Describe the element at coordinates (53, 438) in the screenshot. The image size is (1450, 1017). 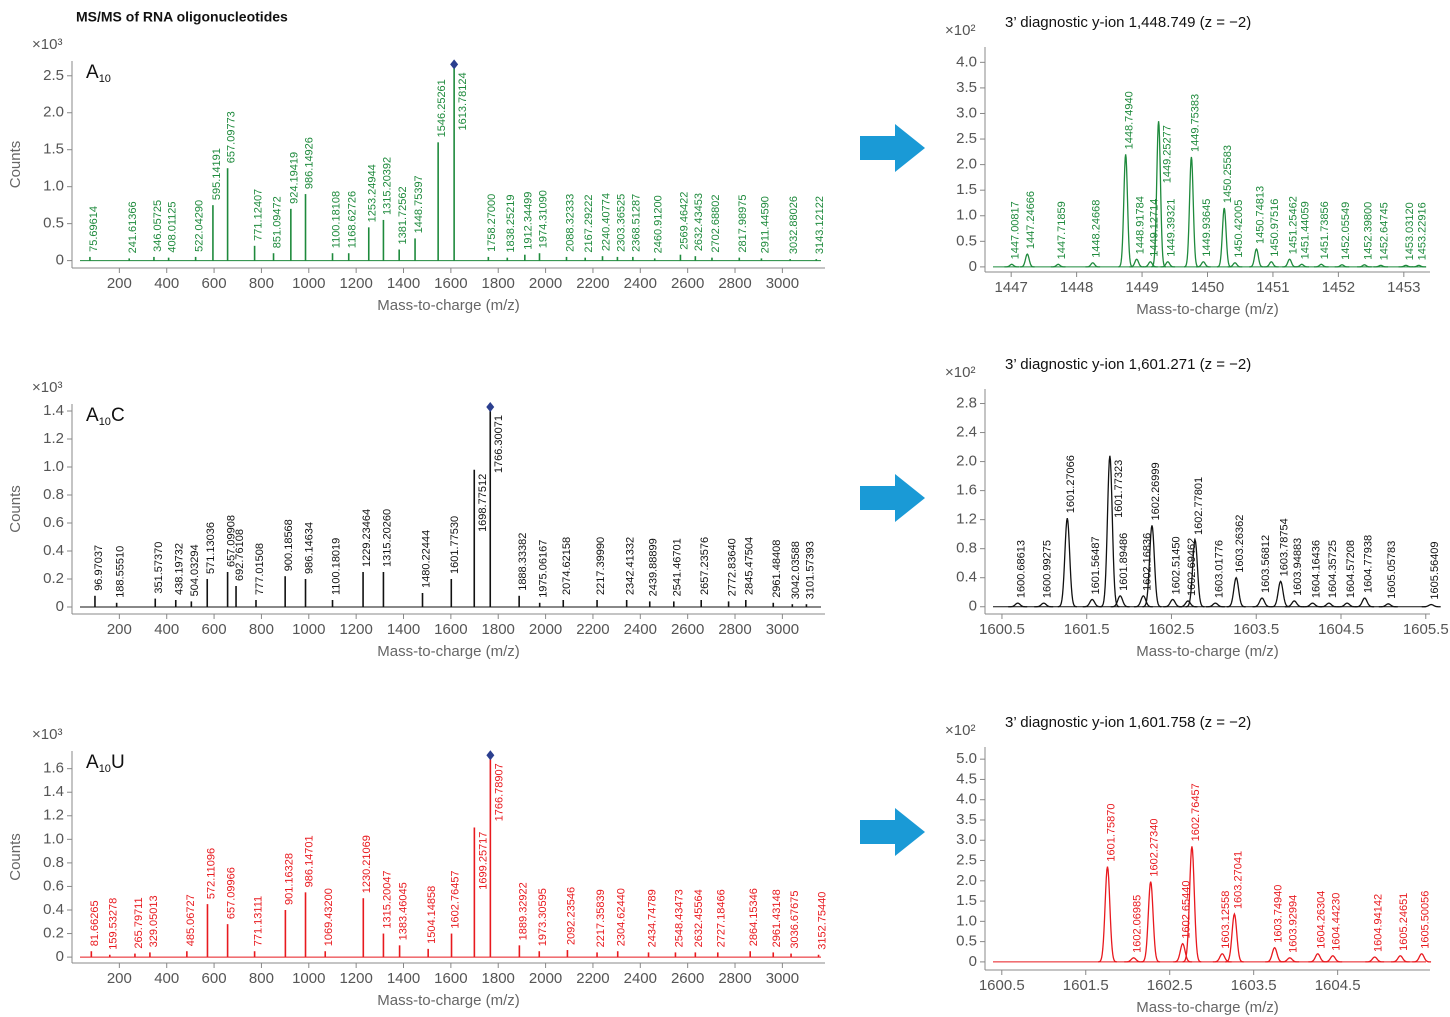
I see `y-tick-label: 1.2` at that location.